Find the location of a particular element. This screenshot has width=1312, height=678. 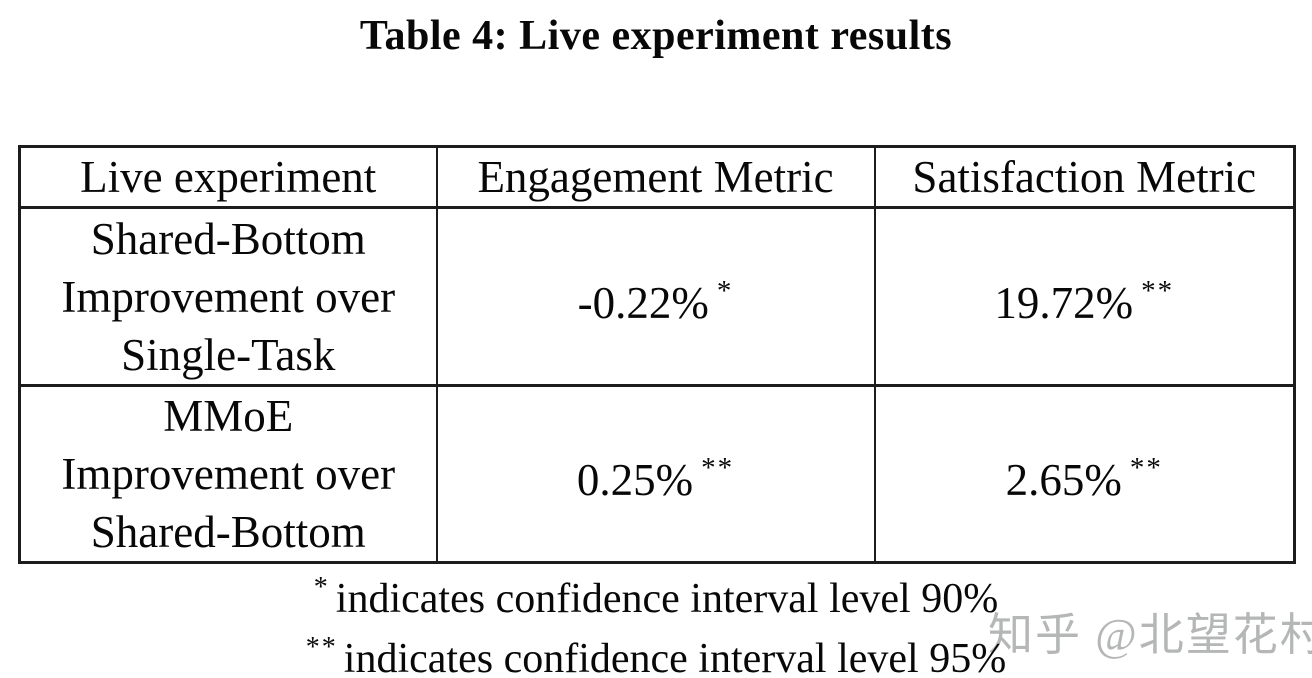

engagement-value-row1: -0.22% is located at coordinates (643, 302).